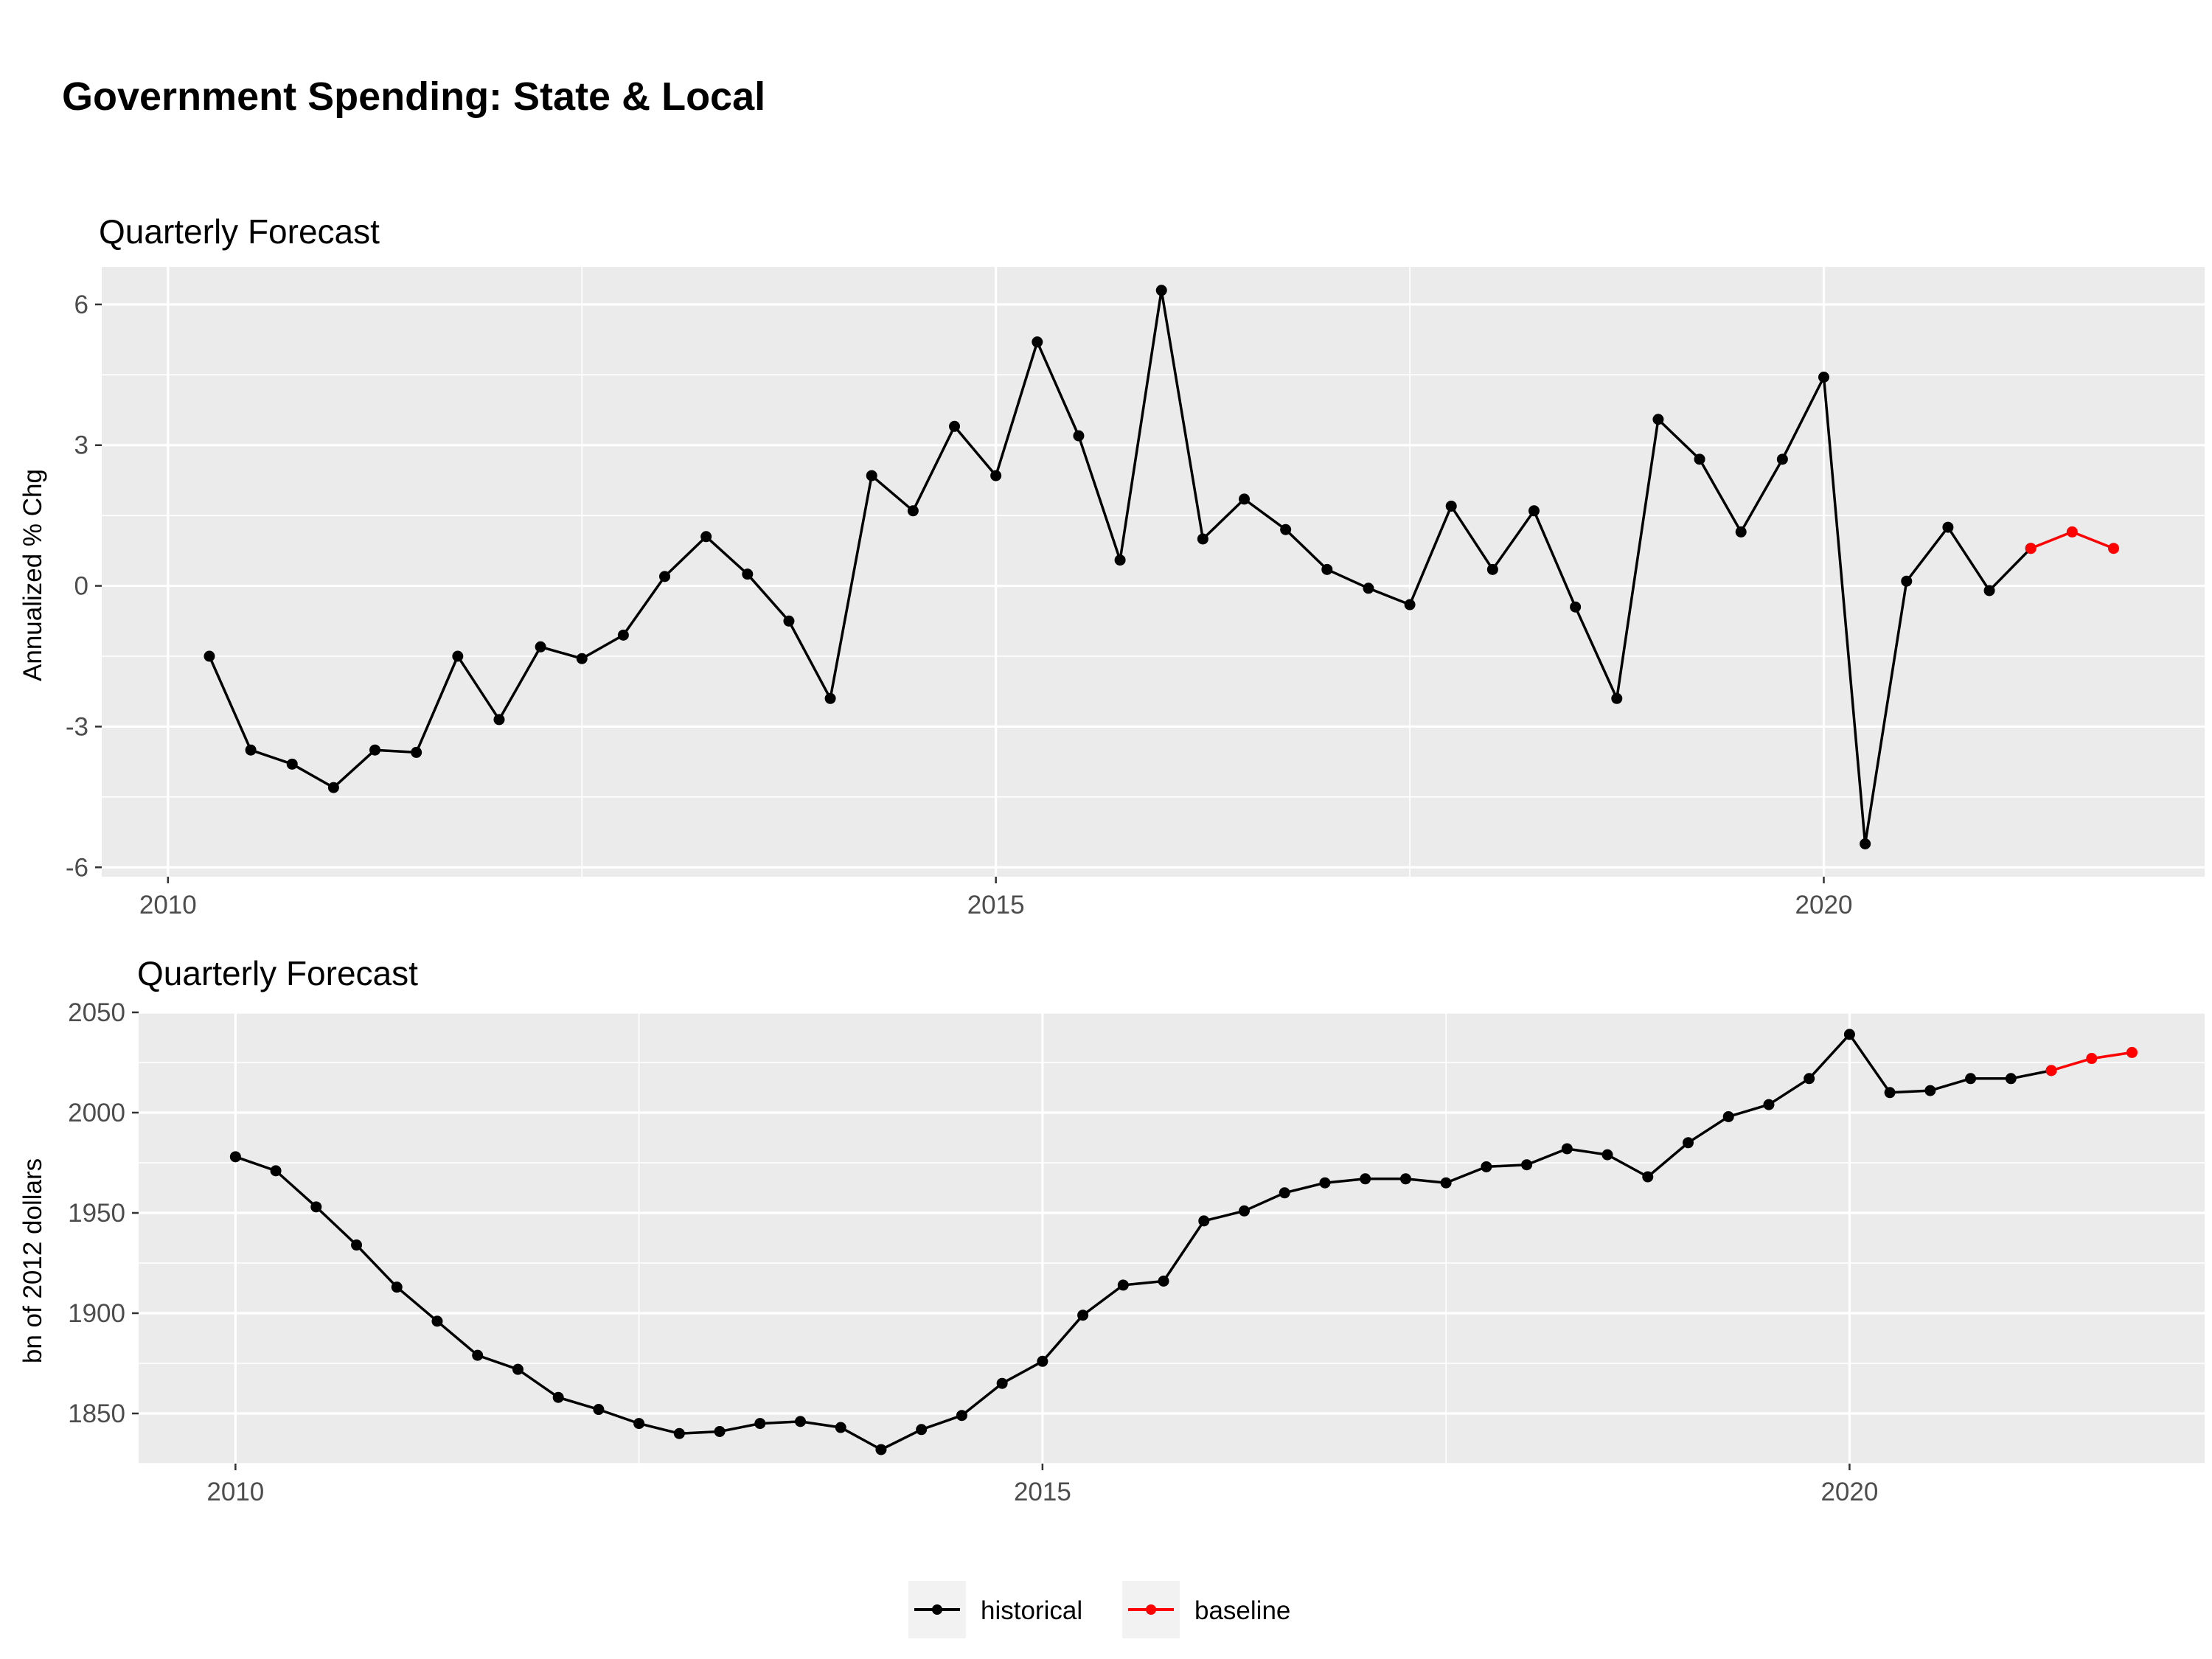  What do you see at coordinates (81, 445) in the screenshot?
I see `y-tick-label: 3` at bounding box center [81, 445].